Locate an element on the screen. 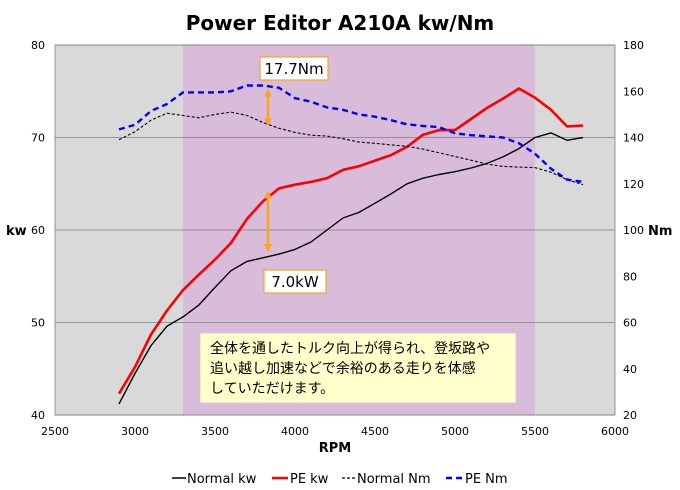  legend-label-normal-nm: Normal Nm is located at coordinates (394, 479).